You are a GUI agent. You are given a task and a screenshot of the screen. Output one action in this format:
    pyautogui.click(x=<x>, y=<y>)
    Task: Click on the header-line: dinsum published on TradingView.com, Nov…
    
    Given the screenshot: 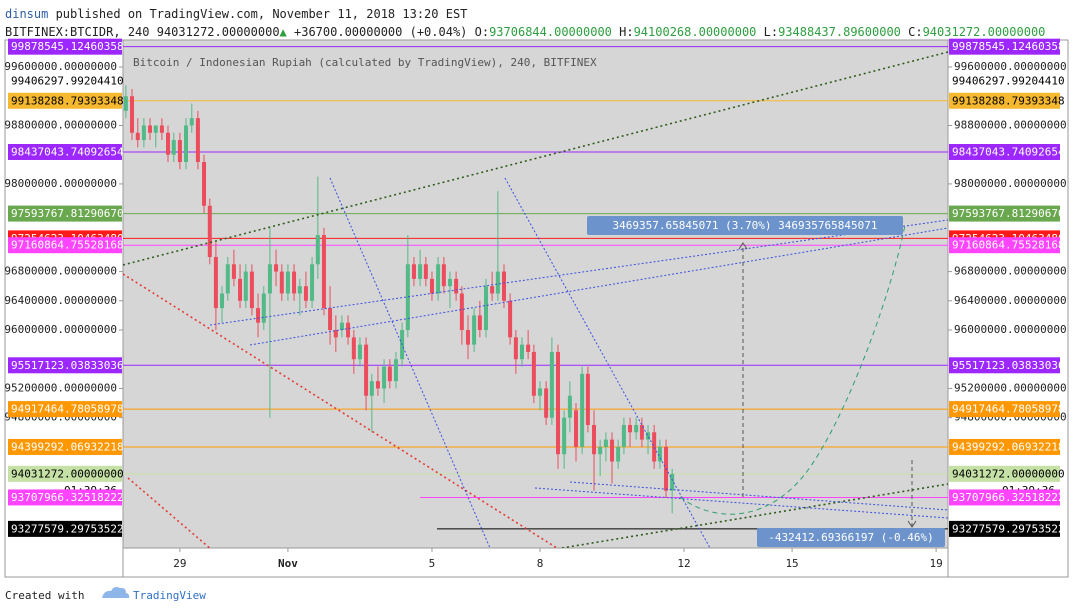 What is the action you would take?
    pyautogui.click(x=236, y=14)
    